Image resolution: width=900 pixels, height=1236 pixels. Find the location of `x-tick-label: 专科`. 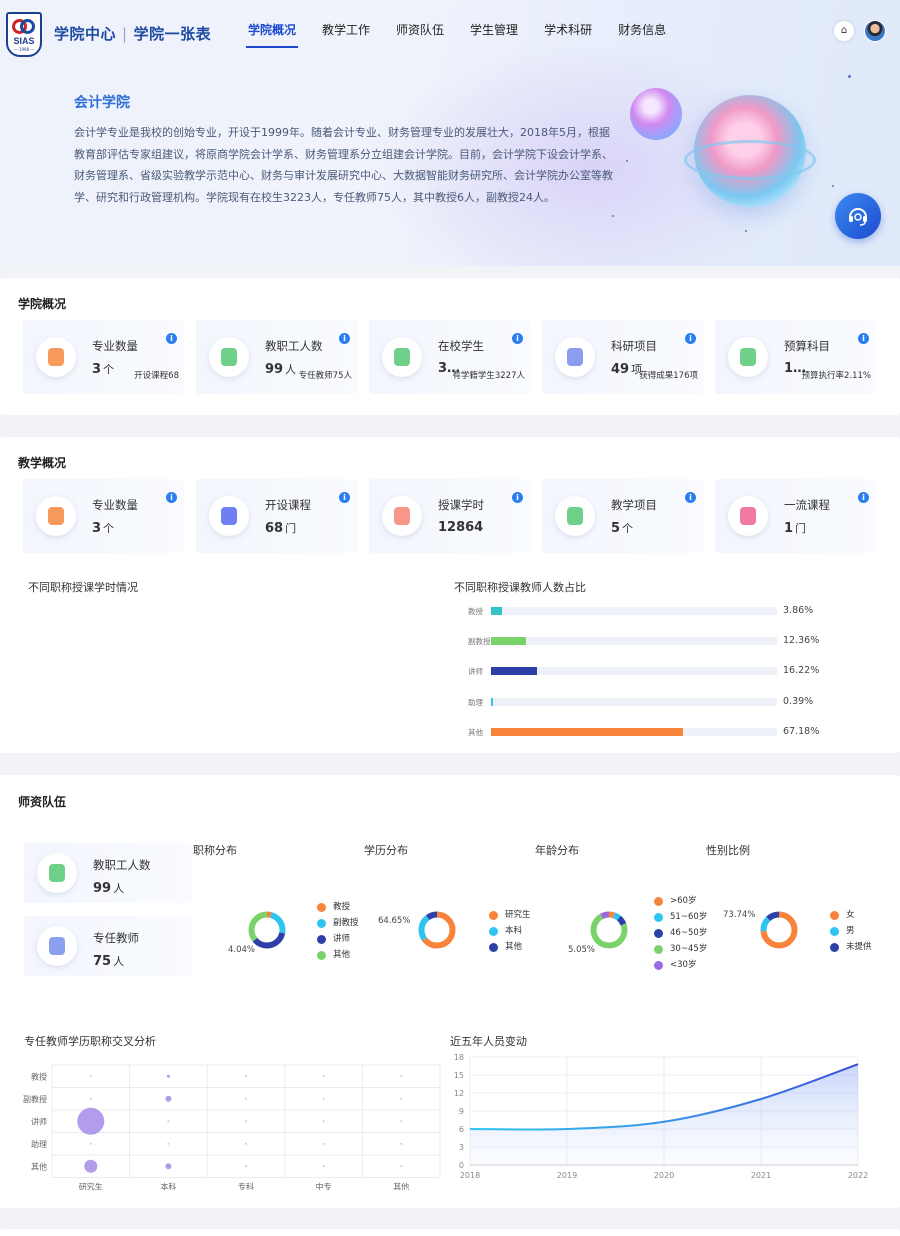

x-tick-label: 专科 is located at coordinates (246, 1186).